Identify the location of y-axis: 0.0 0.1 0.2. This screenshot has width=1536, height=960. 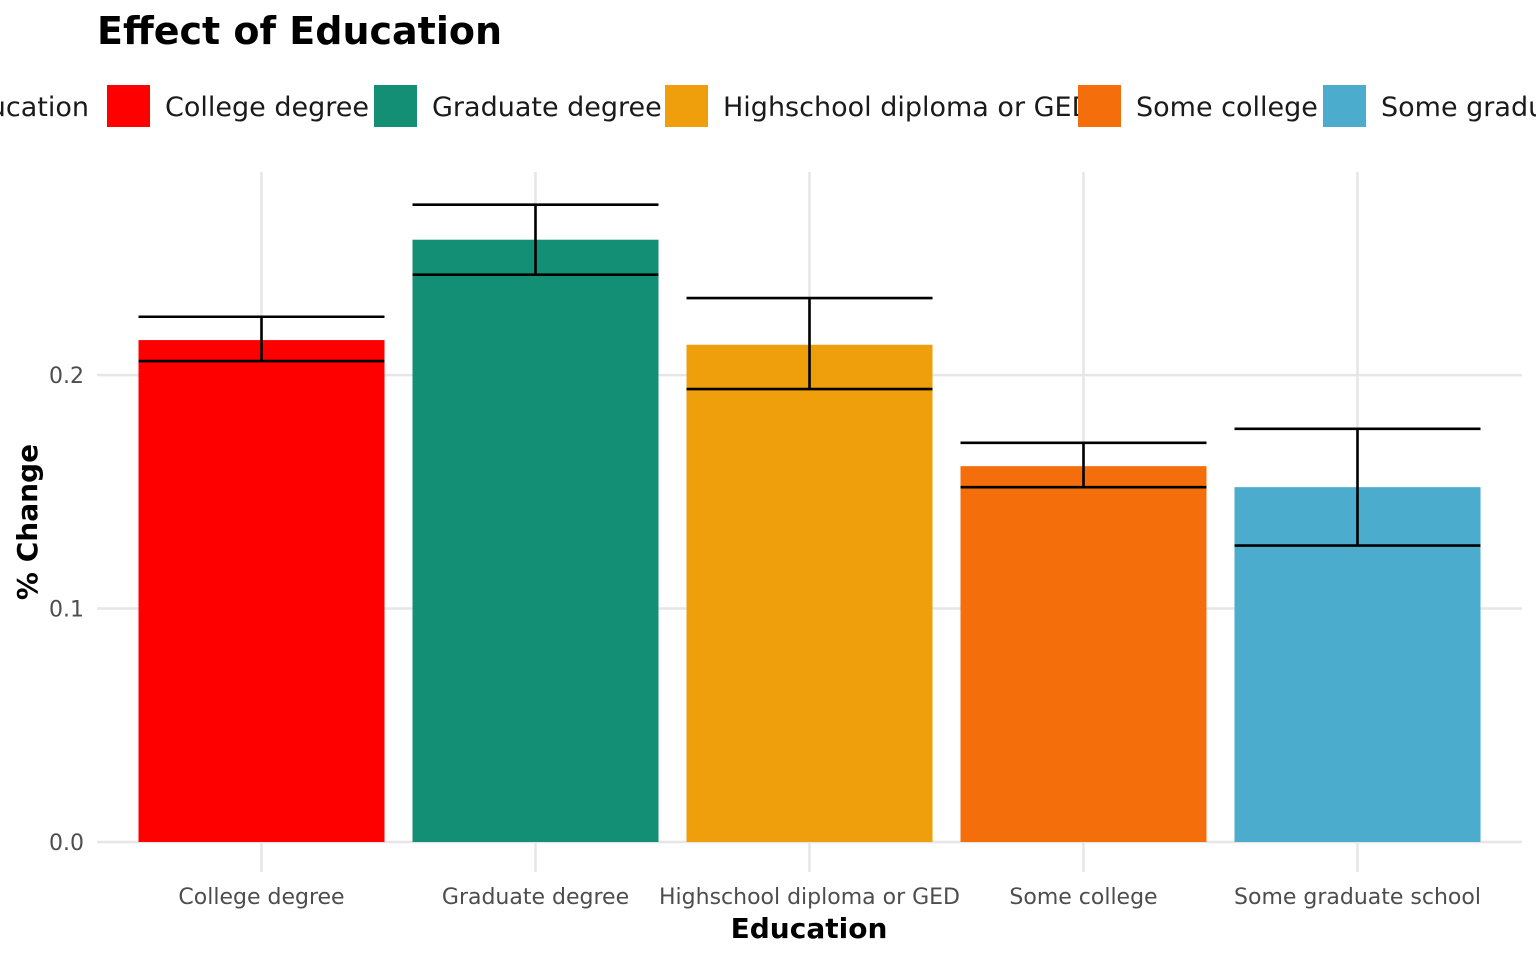
(66, 610).